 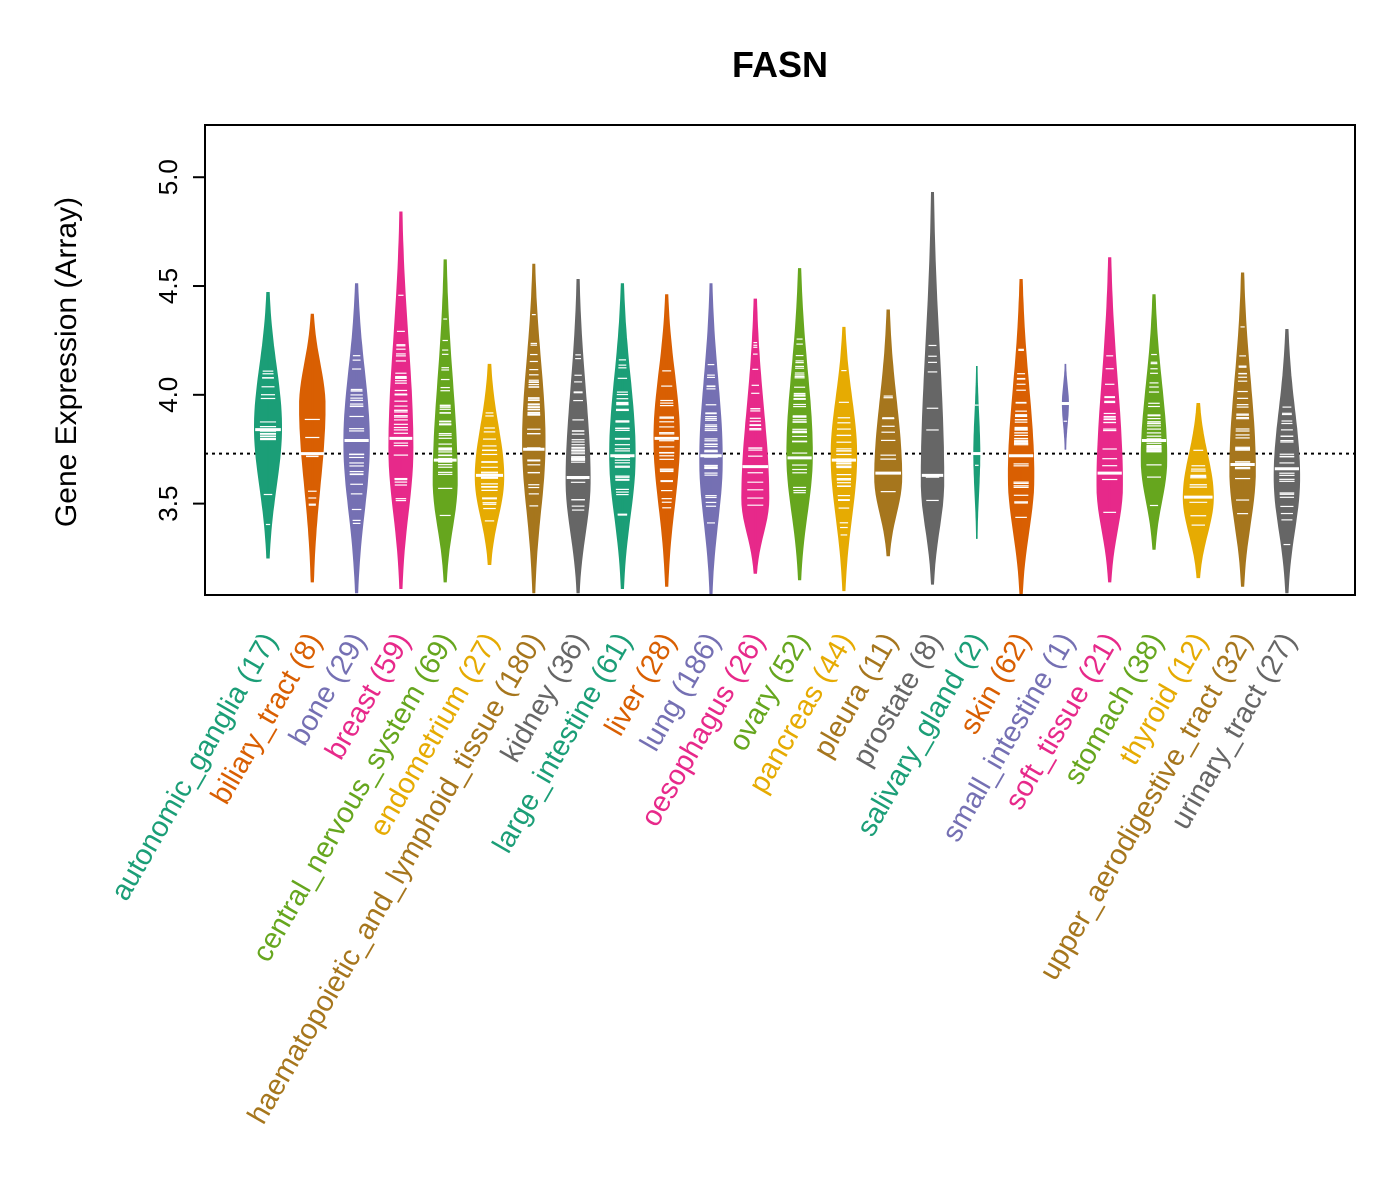 I want to click on violin-autonomic_ganglia, so click(x=268, y=425).